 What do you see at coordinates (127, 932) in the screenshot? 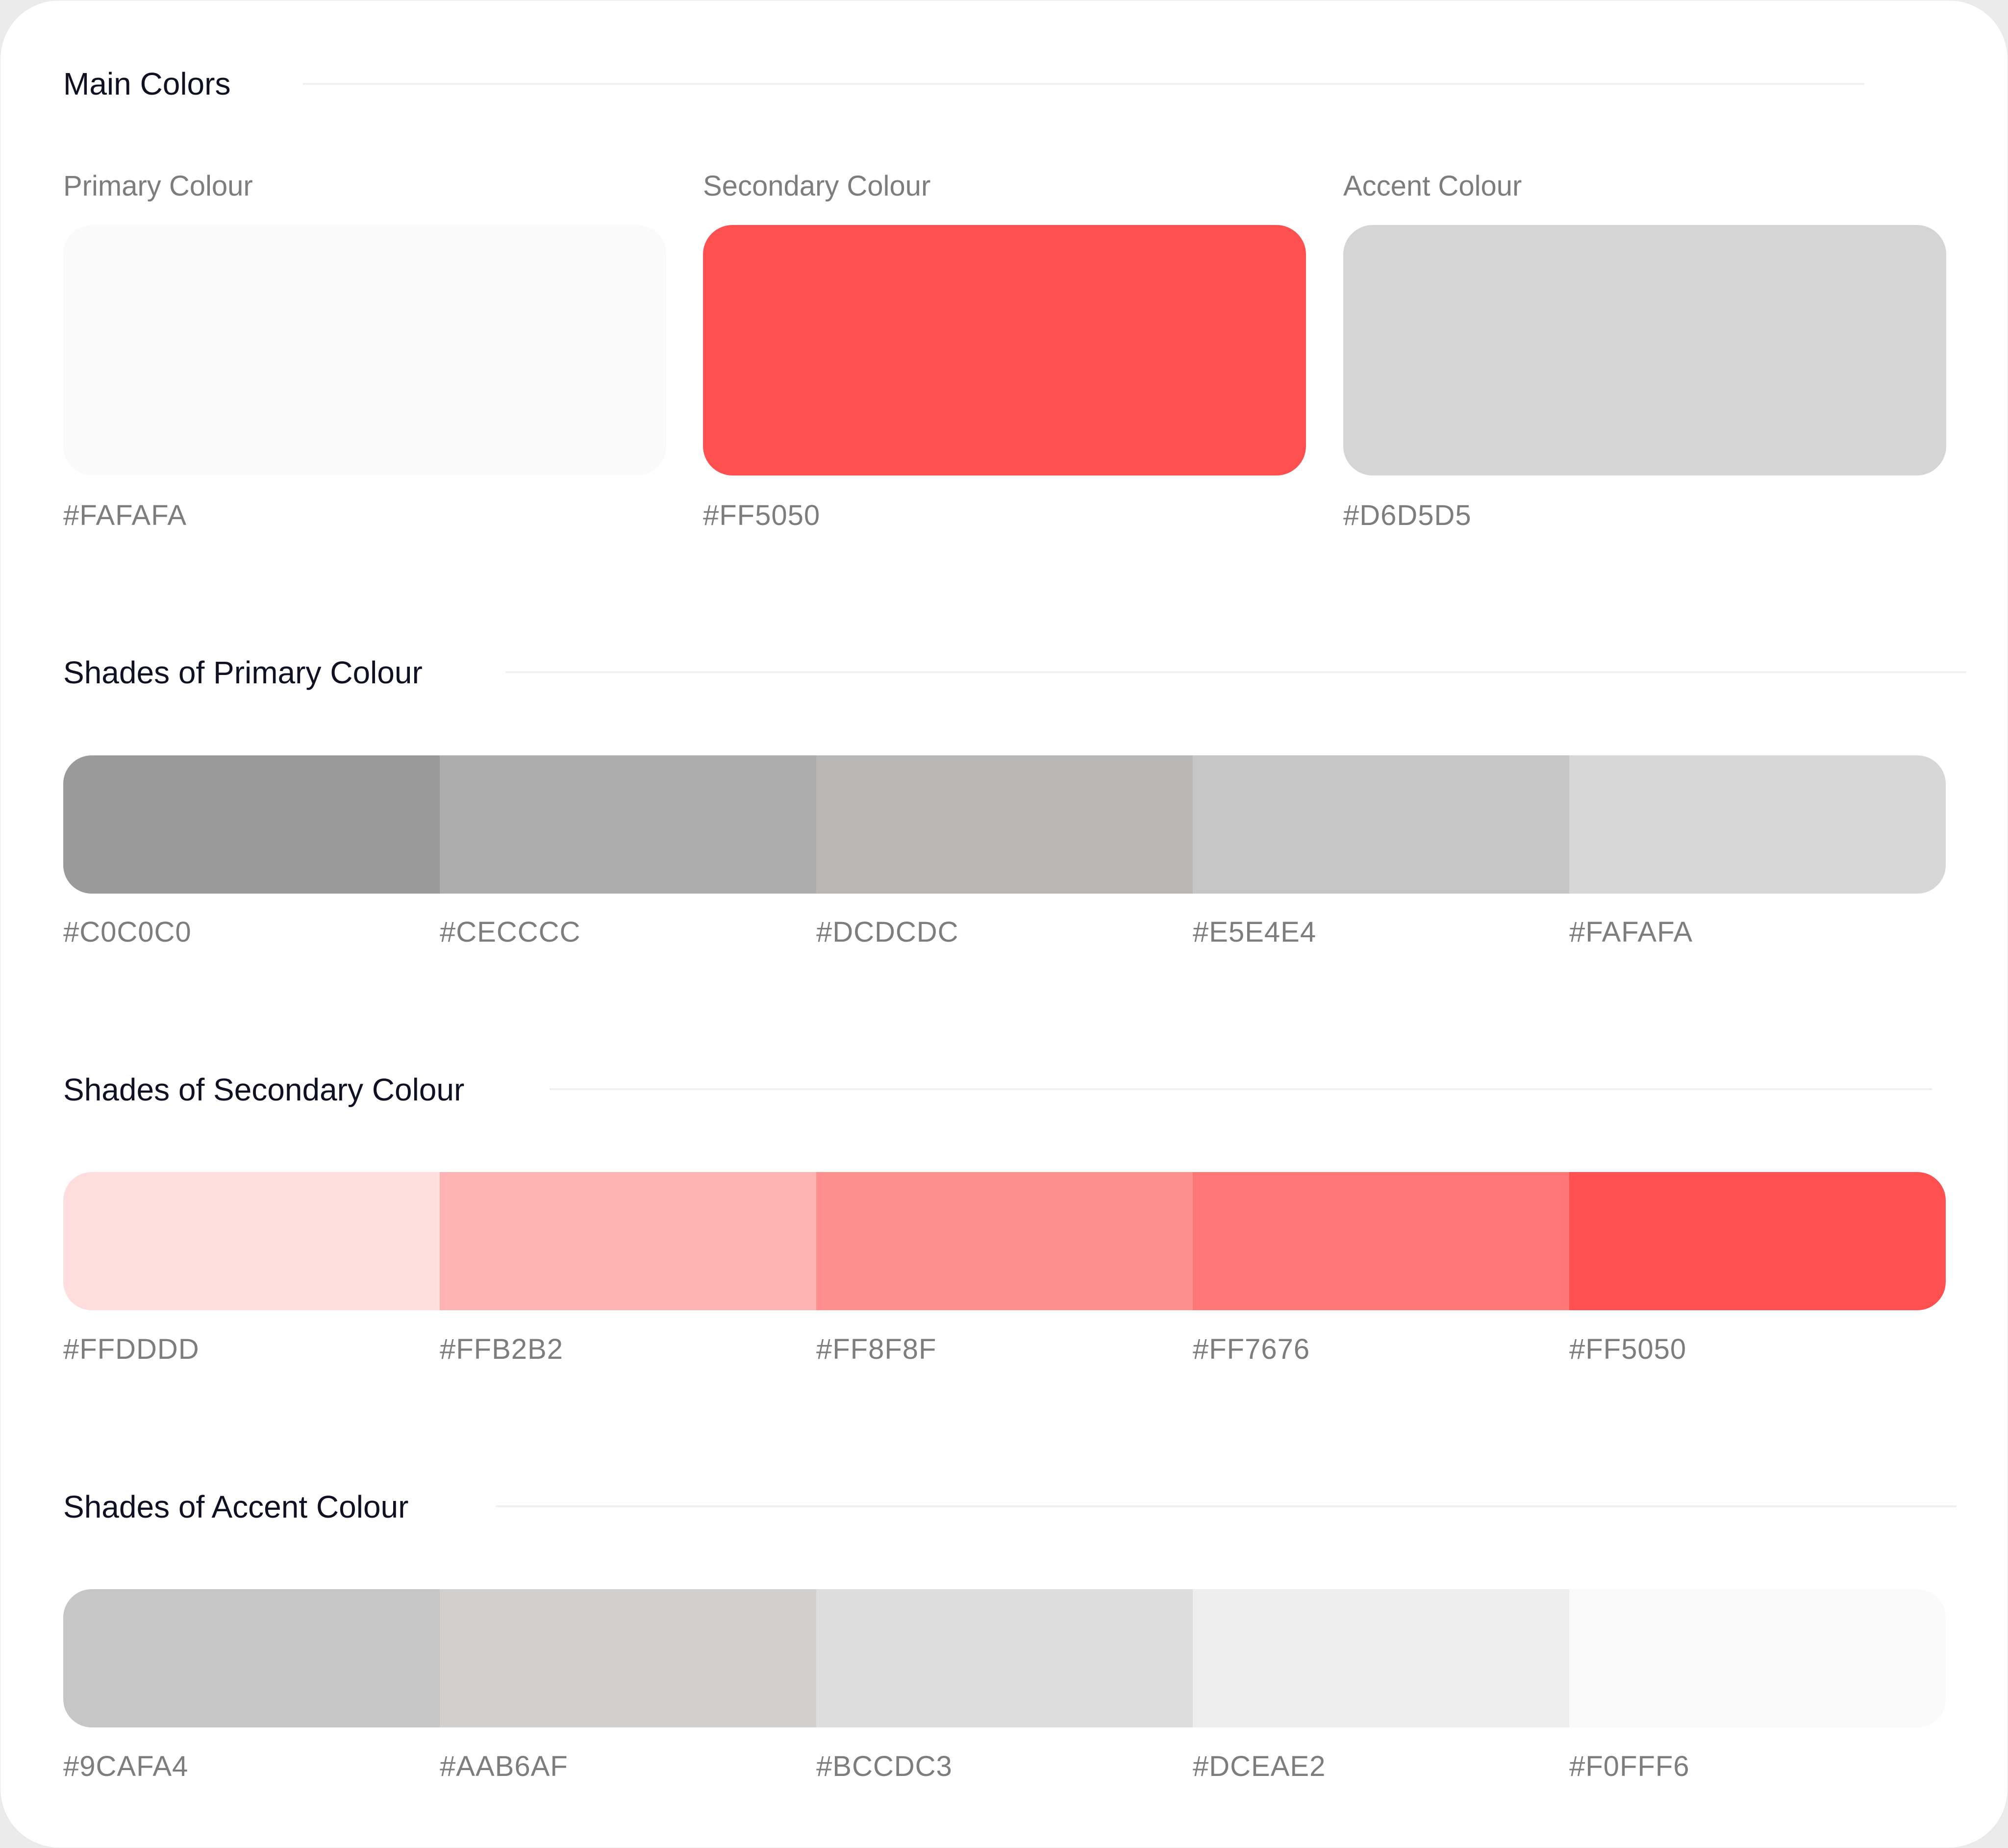
I see `primary-shade-hex: #C0C0C0` at bounding box center [127, 932].